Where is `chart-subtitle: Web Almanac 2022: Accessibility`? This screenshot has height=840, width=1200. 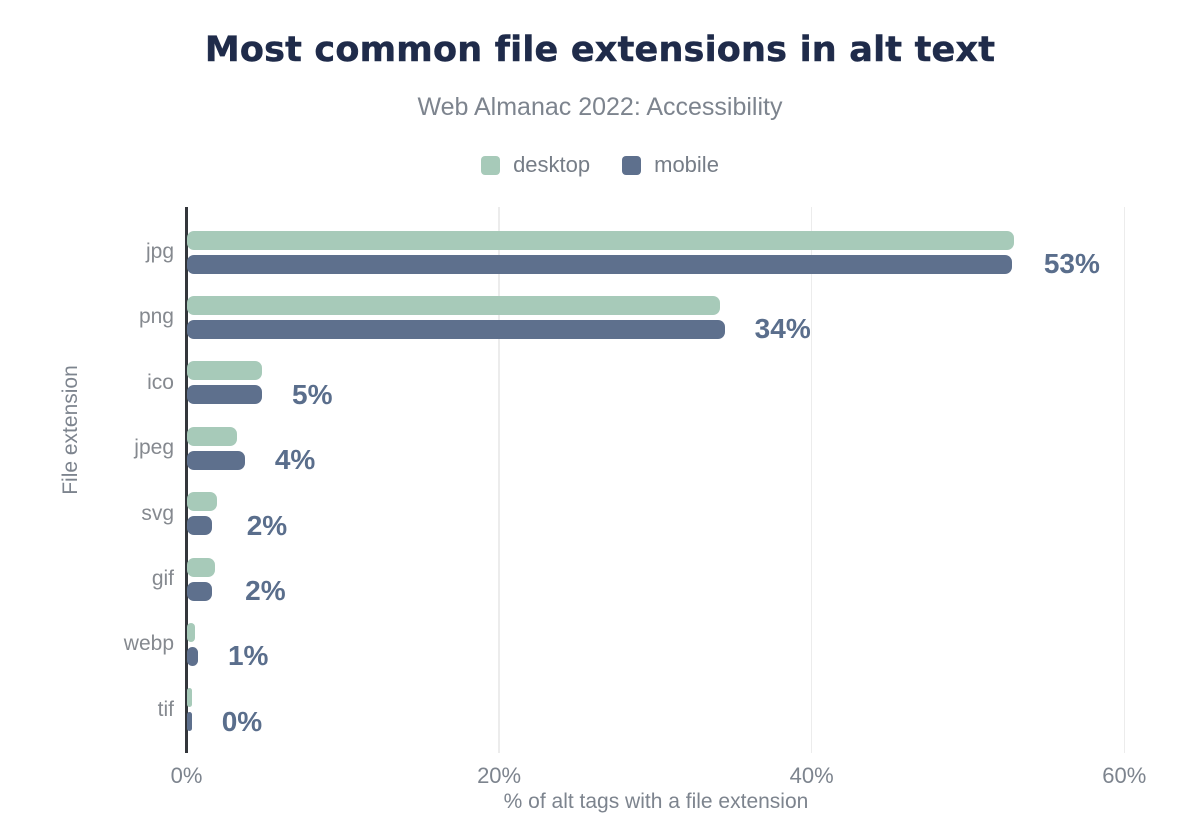
chart-subtitle: Web Almanac 2022: Accessibility is located at coordinates (600, 107).